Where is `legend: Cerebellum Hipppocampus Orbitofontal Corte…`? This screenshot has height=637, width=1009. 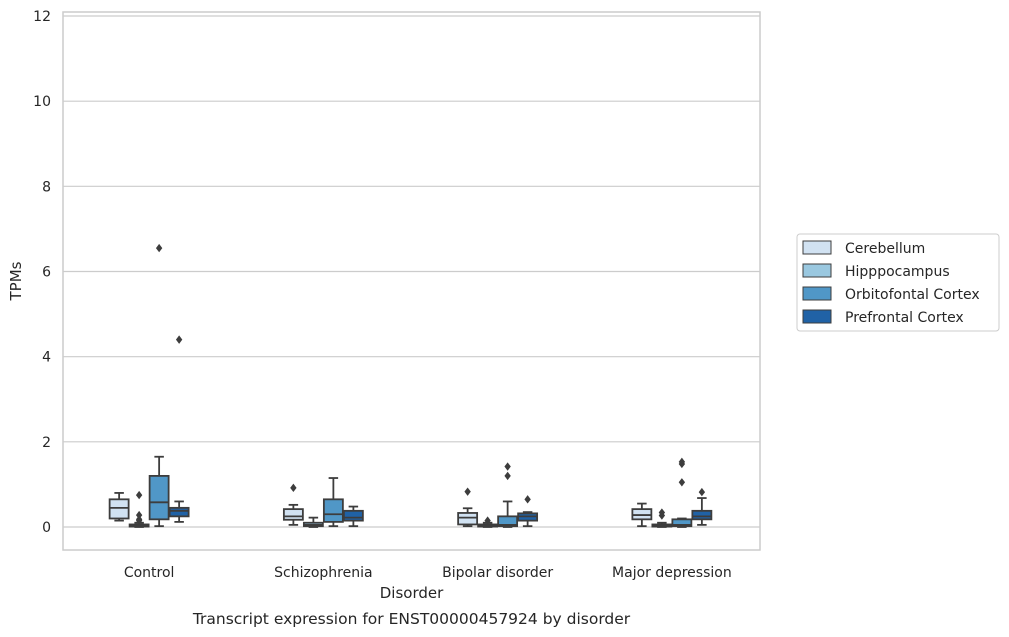
legend: Cerebellum Hipppocampus Orbitofontal Corte… is located at coordinates (898, 282).